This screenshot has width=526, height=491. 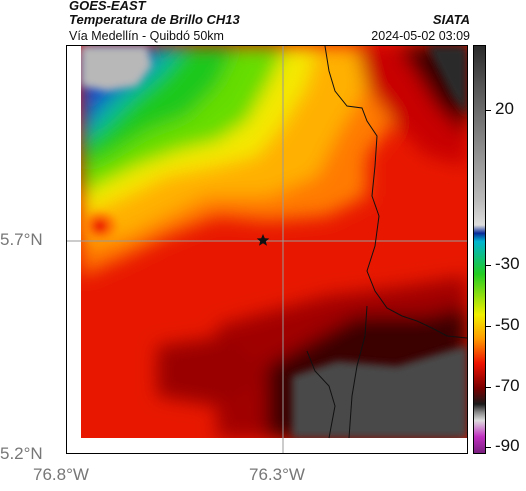 What do you see at coordinates (321, 394) in the screenshot?
I see `border-line-south` at bounding box center [321, 394].